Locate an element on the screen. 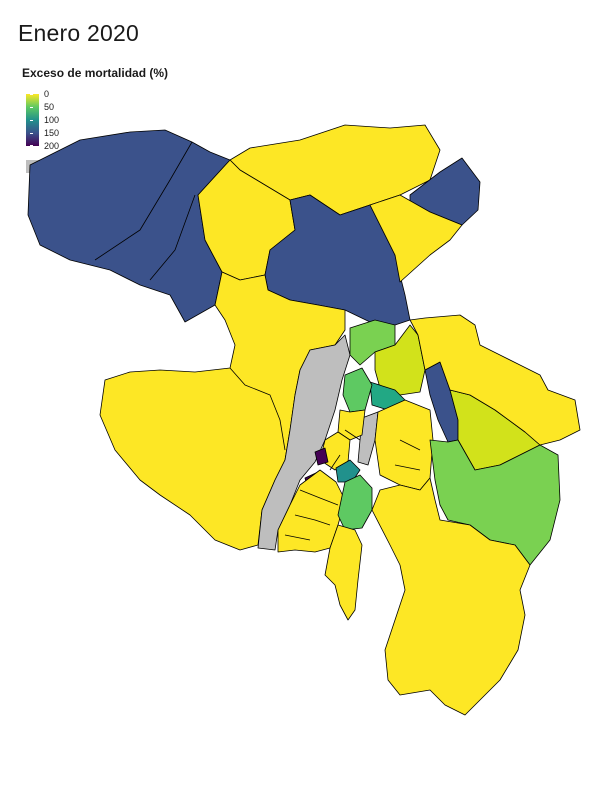  region-west-boundary is located at coordinates (257, 409).